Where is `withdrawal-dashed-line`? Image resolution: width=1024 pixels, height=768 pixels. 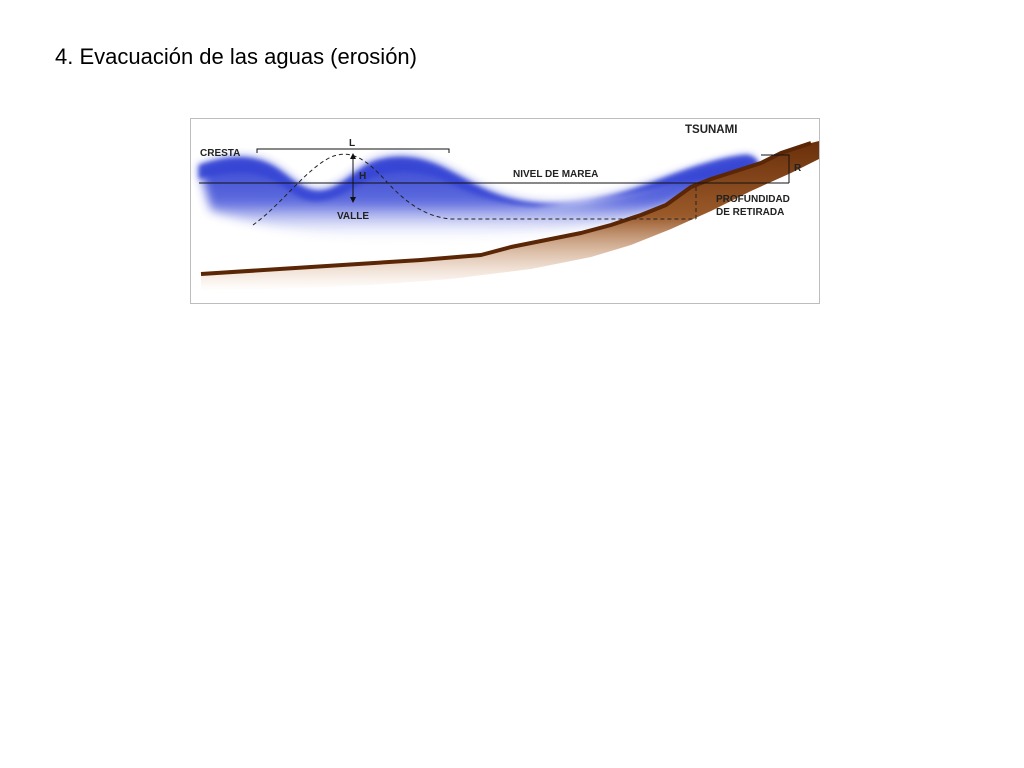 withdrawal-dashed-line is located at coordinates (474, 189).